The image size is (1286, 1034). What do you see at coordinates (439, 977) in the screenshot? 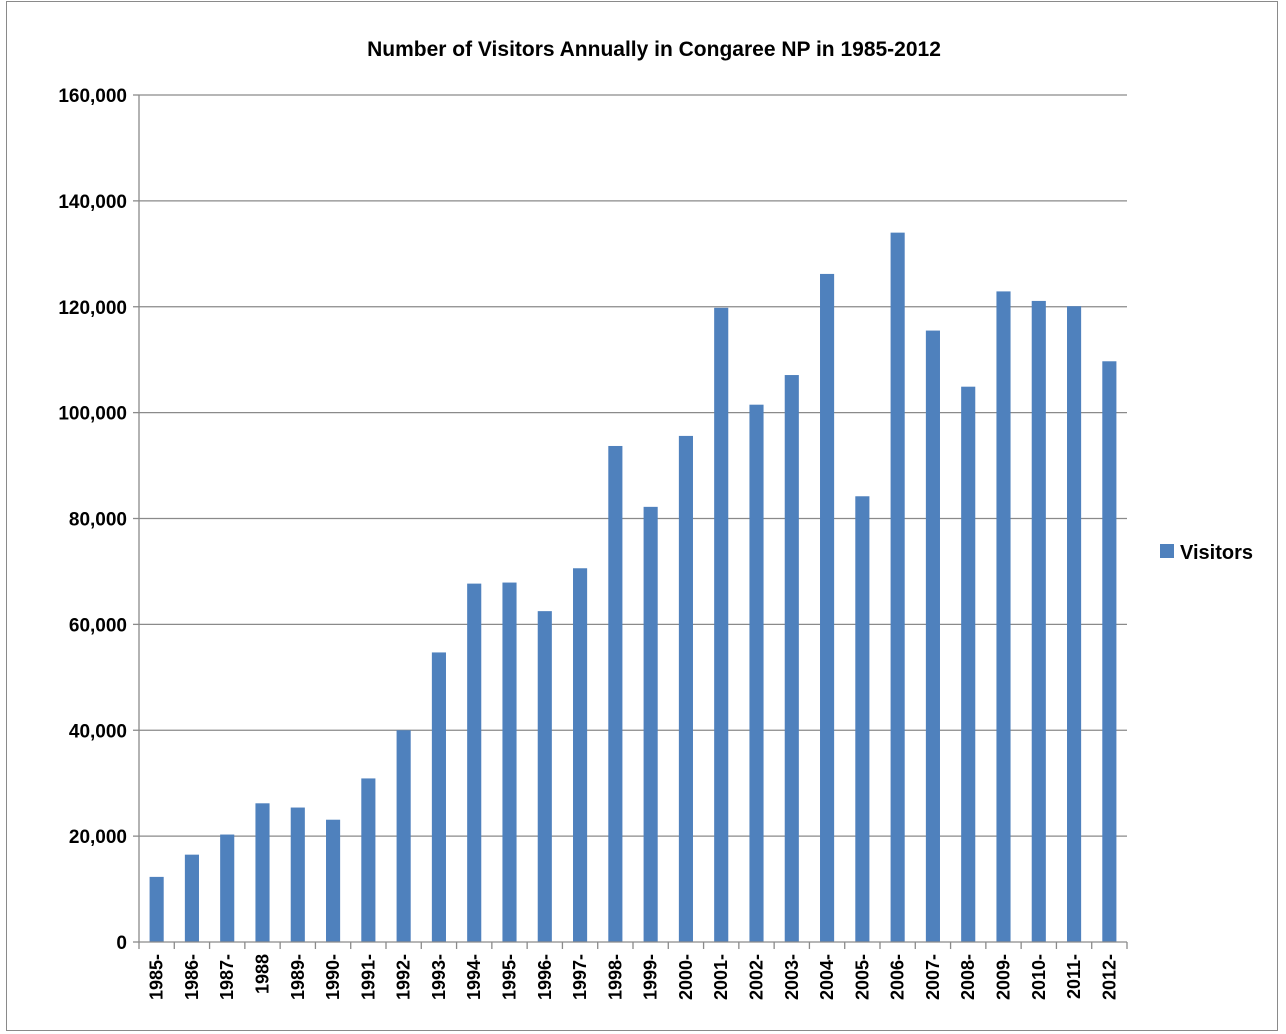
I see `x-tick-label: 1993-` at bounding box center [439, 977].